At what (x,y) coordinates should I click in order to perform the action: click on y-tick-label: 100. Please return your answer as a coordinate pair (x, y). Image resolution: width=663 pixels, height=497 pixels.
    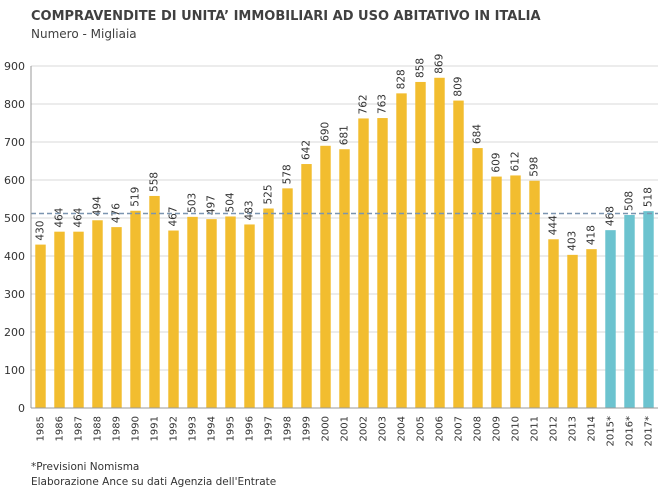
    Looking at the image, I should click on (14, 370).